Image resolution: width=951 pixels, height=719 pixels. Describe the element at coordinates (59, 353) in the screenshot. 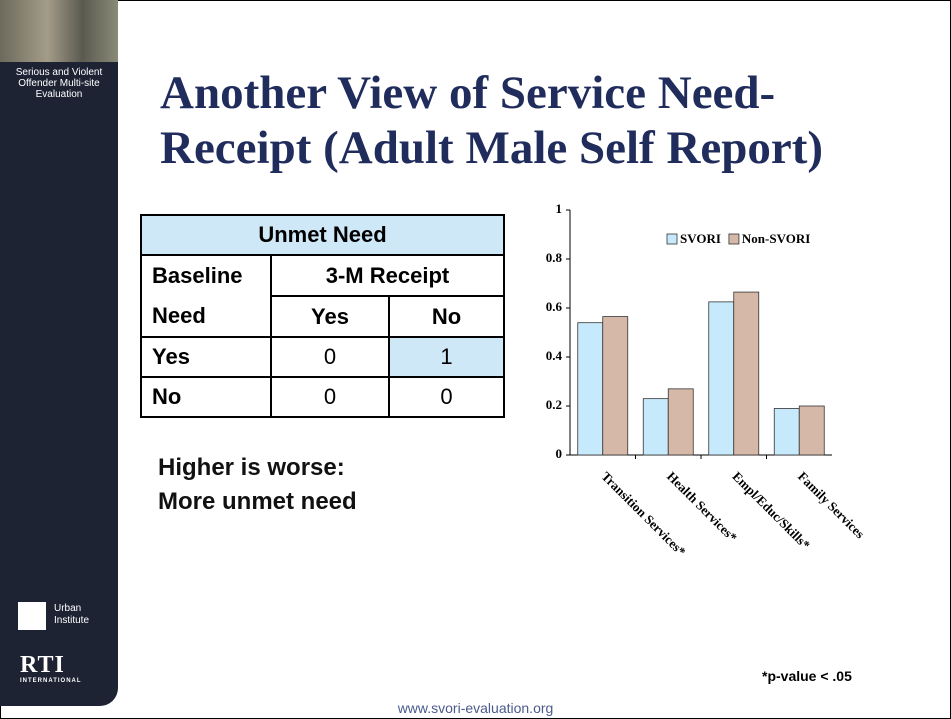

I see `sidebar` at that location.